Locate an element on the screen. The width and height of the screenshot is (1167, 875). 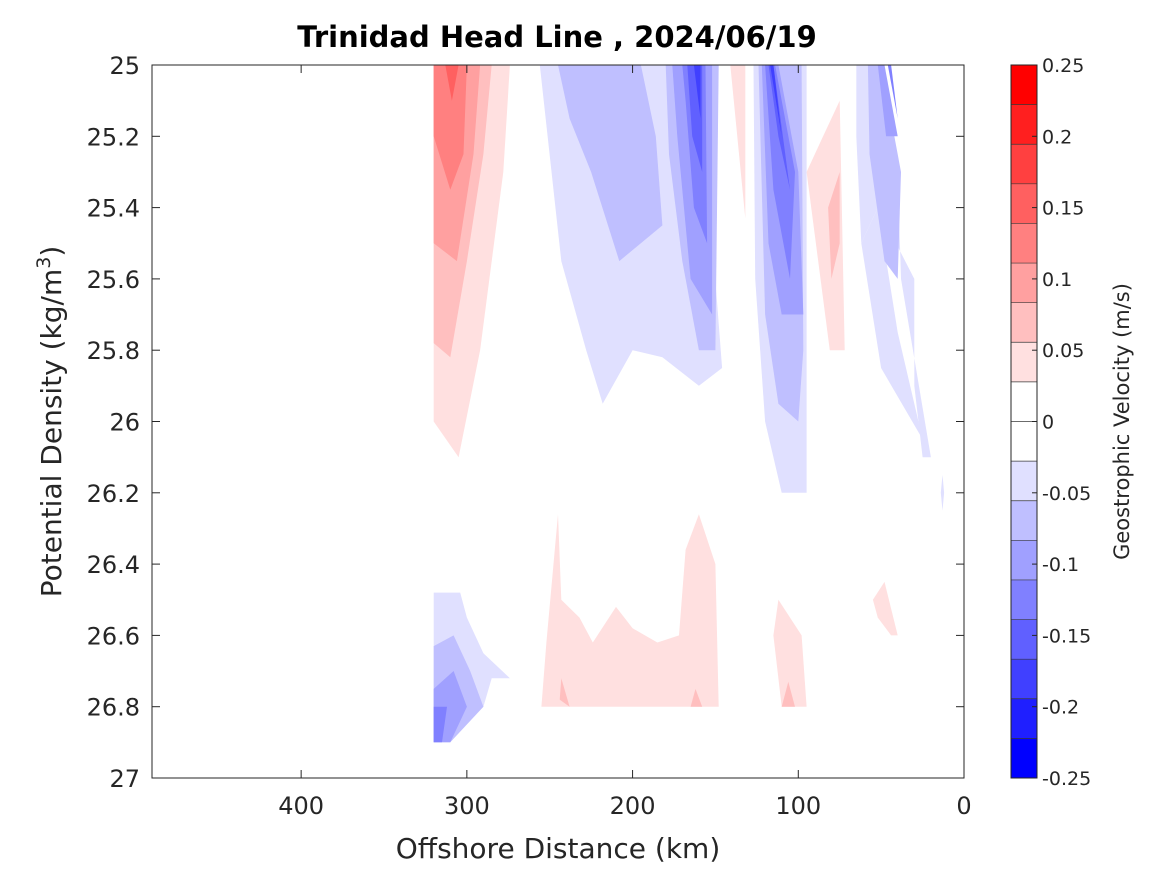
y-tick-label: 27 is located at coordinates (124, 779).